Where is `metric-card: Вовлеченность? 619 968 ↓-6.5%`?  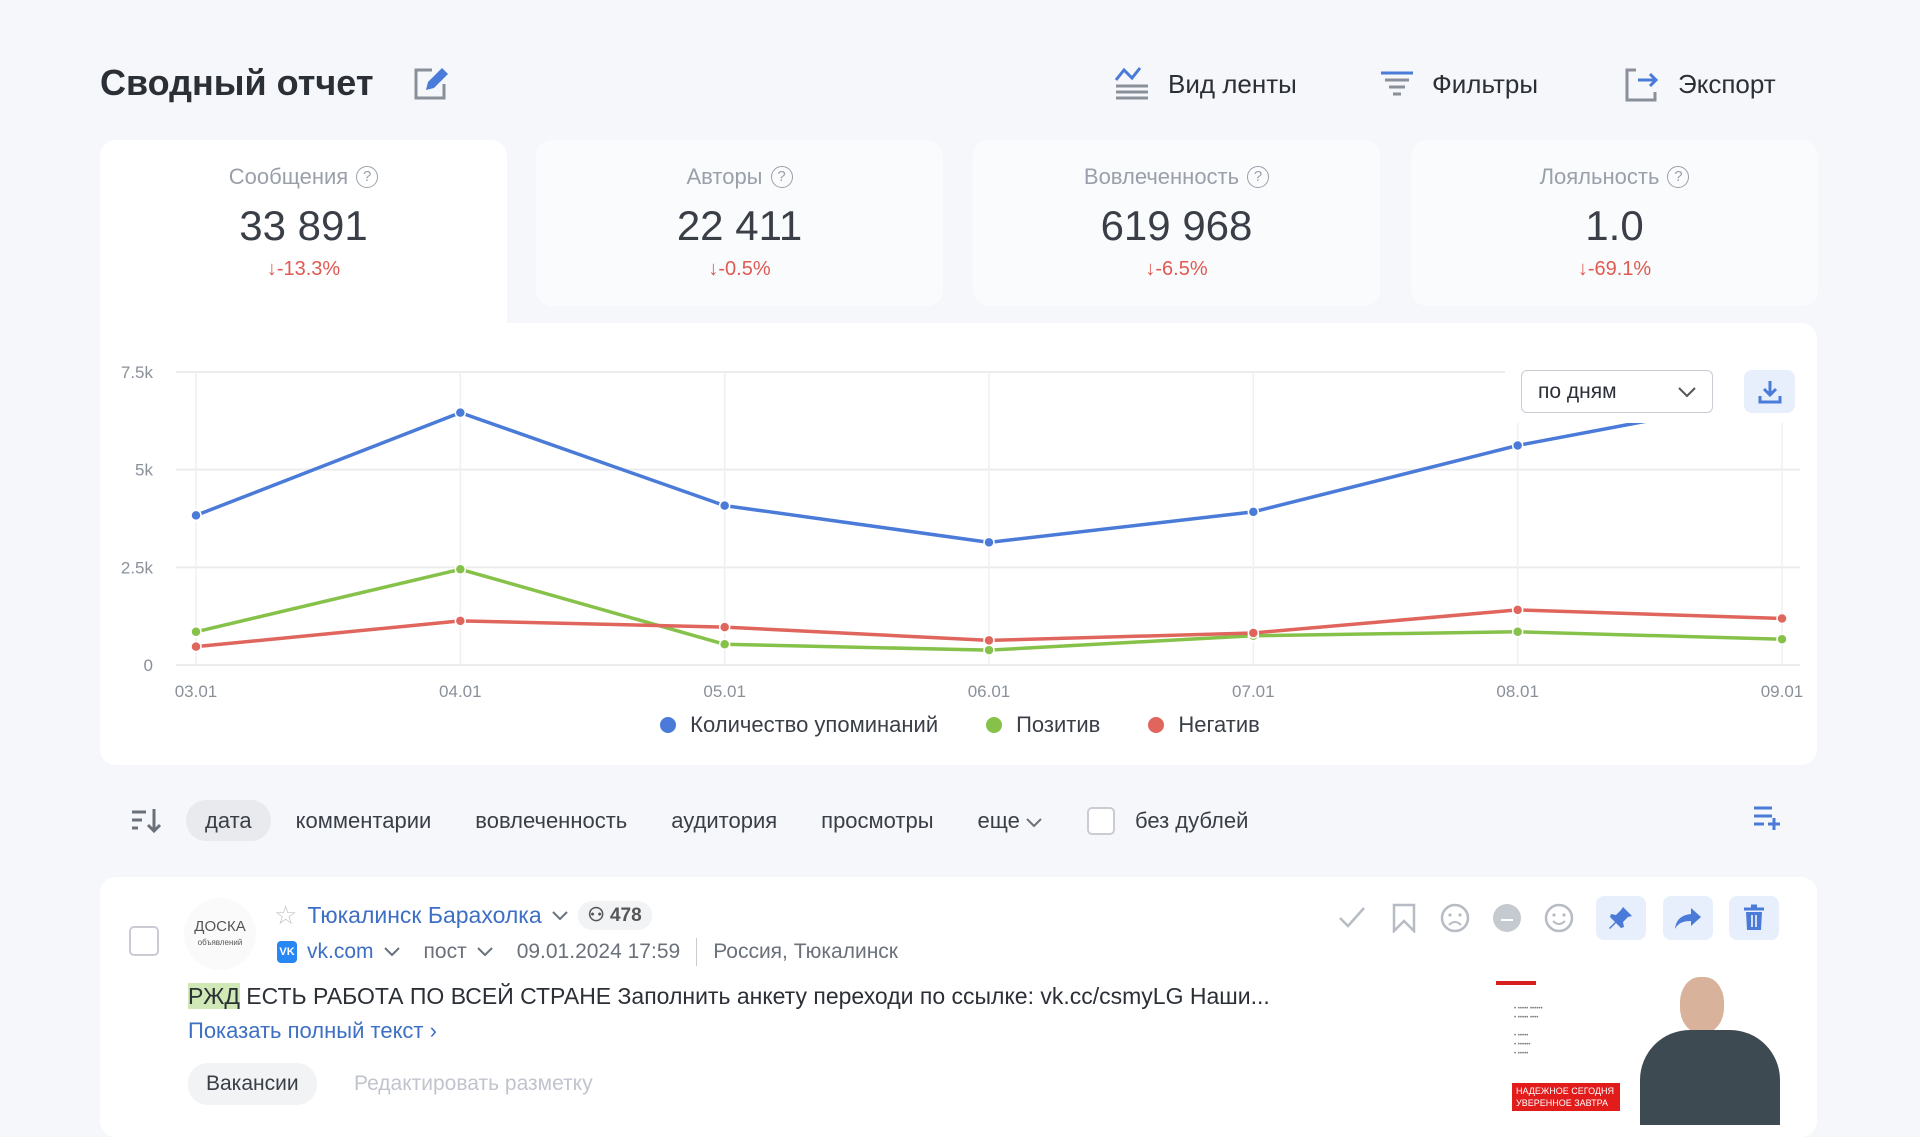 metric-card: Вовлеченность? 619 968 ↓-6.5% is located at coordinates (1176, 223).